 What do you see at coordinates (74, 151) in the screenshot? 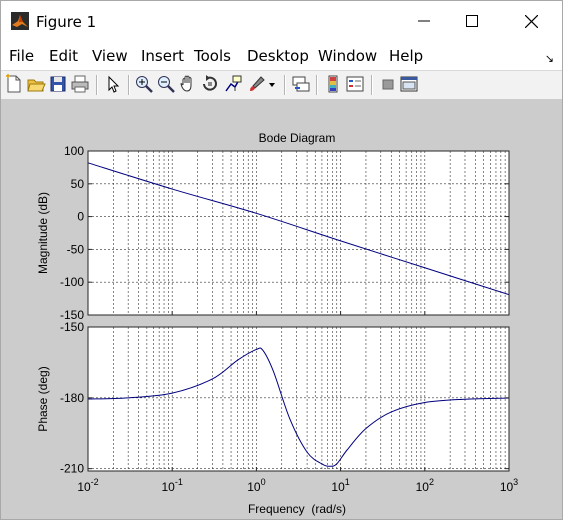
I see `y-tick-label: 100` at bounding box center [74, 151].